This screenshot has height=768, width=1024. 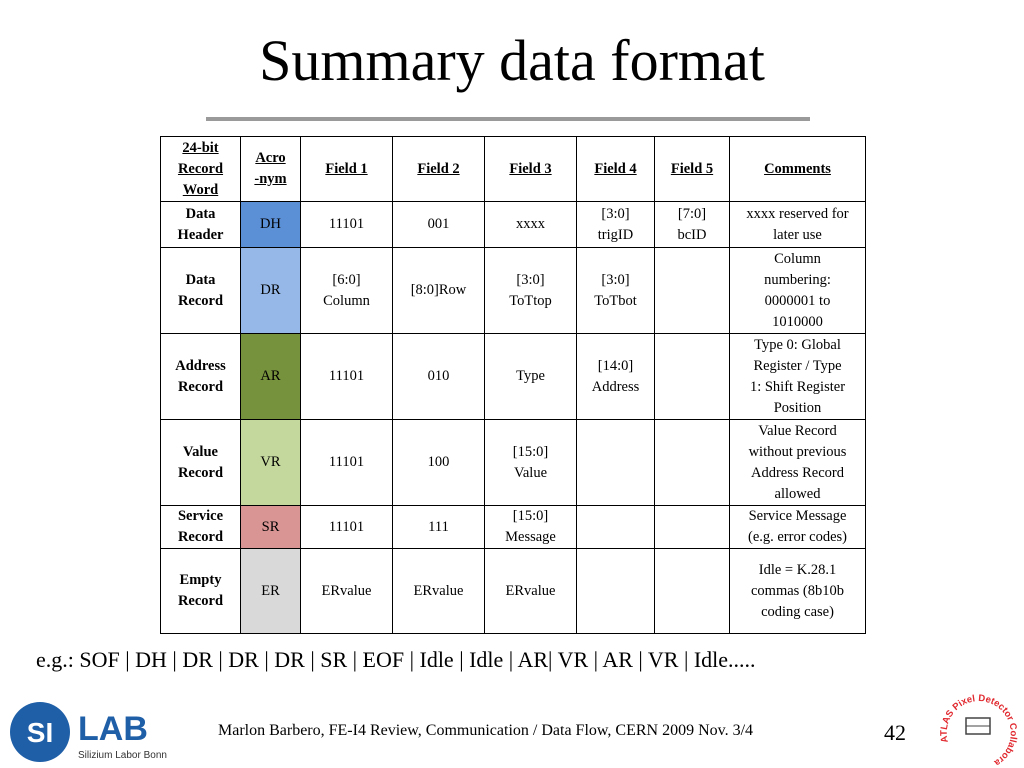 I want to click on acronym-cell: DR, so click(x=270, y=290).